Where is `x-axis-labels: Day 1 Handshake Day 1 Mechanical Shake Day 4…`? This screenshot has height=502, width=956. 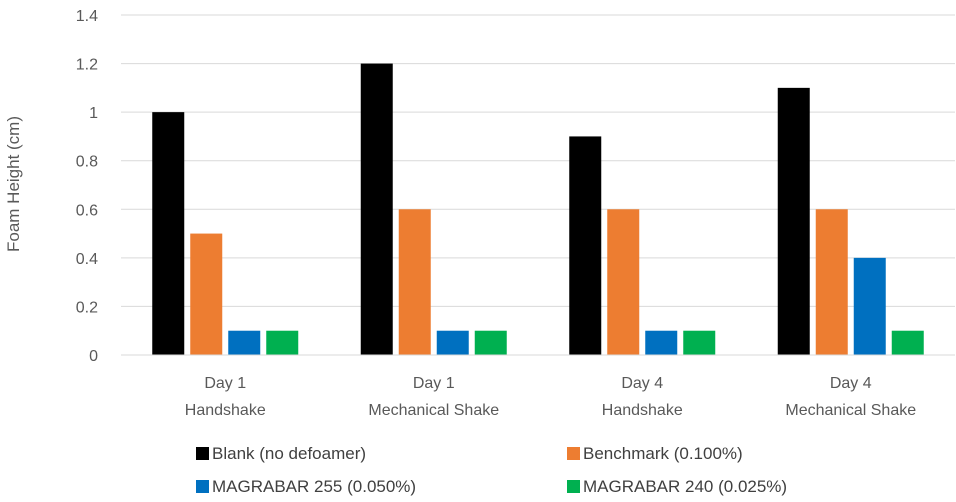 x-axis-labels: Day 1 Handshake Day 1 Mechanical Shake Day 4… is located at coordinates (550, 397).